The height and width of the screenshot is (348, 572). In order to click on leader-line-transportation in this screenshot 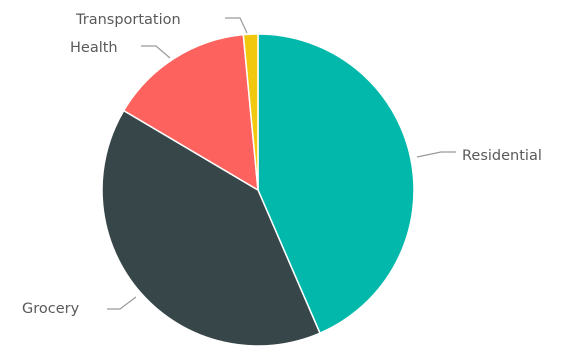, I will do `click(236, 25)`.